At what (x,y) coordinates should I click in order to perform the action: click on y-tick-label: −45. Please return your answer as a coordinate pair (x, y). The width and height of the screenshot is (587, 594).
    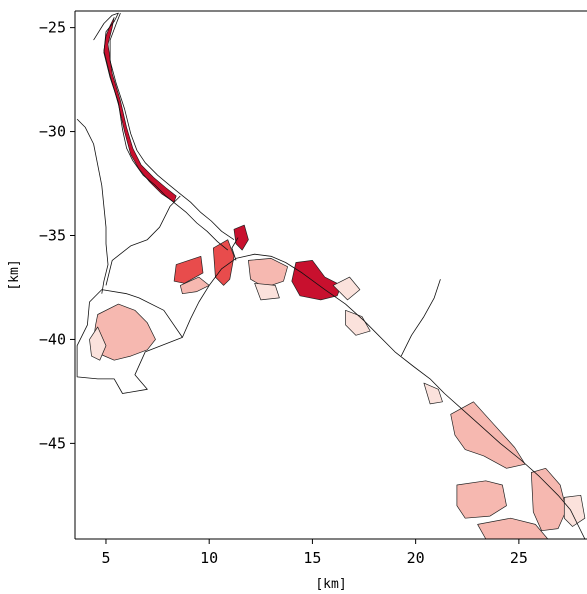
    Looking at the image, I should click on (52, 443).